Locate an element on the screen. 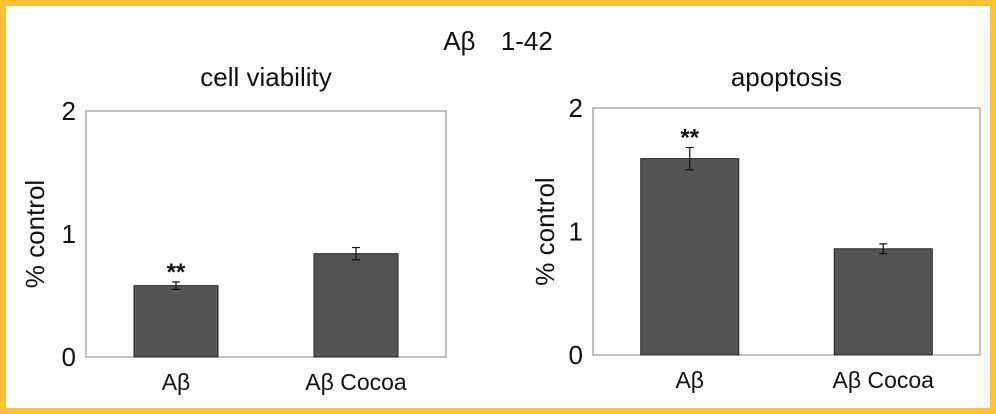 This screenshot has width=996, height=414. figure-title: Aβ 1-42 is located at coordinates (498, 41).